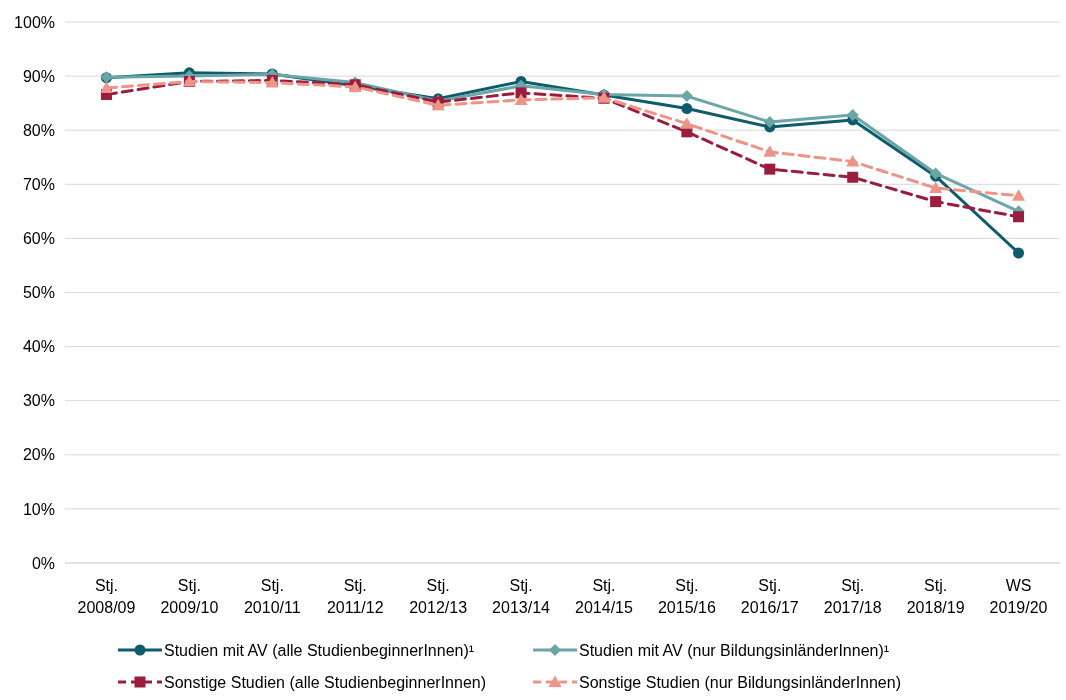 The width and height of the screenshot is (1066, 700). What do you see at coordinates (38, 455) in the screenshot?
I see `y-tick-label: 20%` at bounding box center [38, 455].